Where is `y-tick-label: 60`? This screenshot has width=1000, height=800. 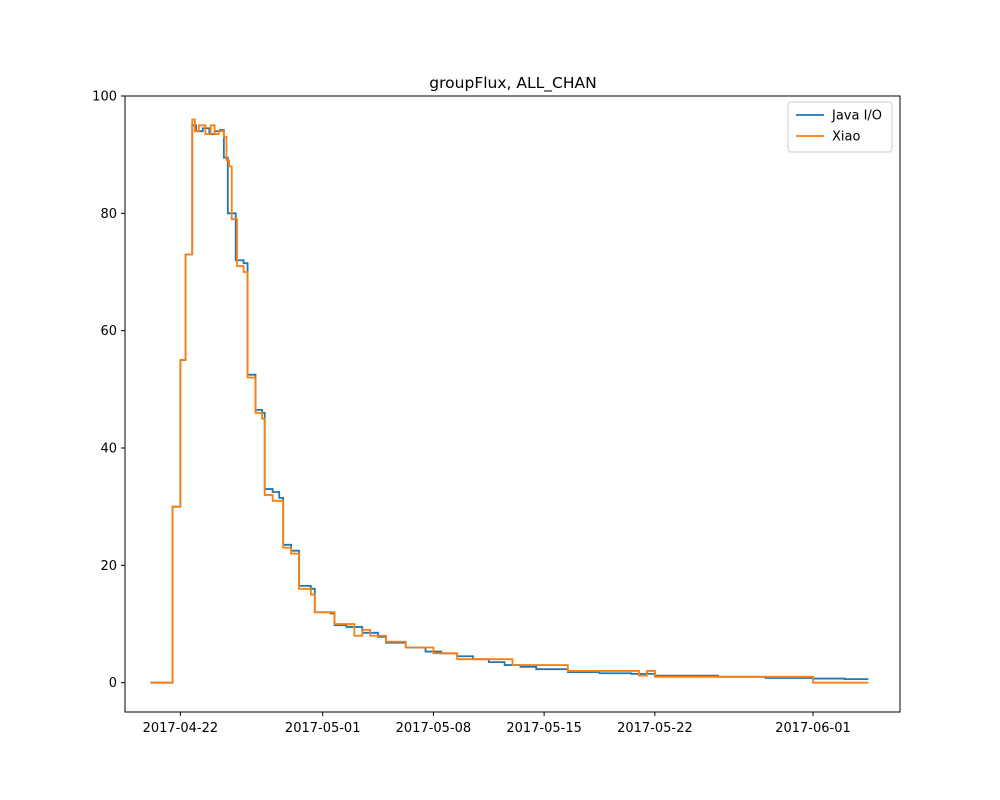
y-tick-label: 60 is located at coordinates (108, 331).